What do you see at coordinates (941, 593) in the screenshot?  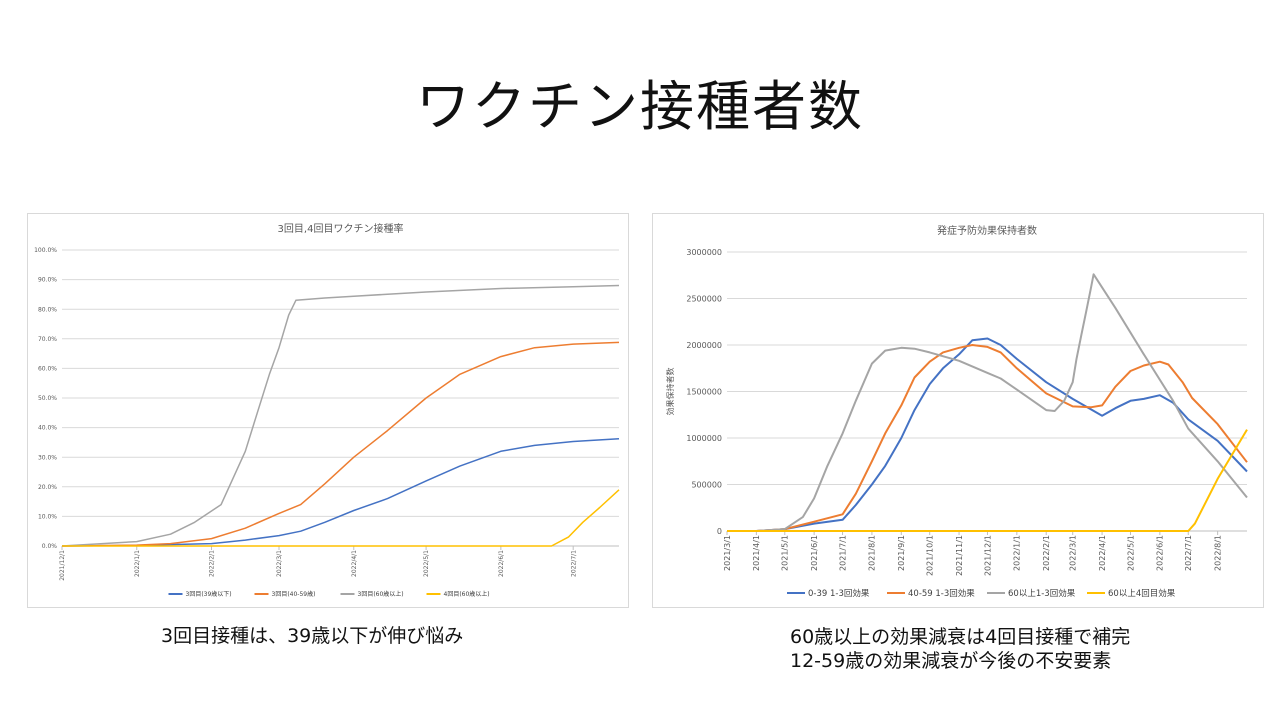 I see `legend-label: 40-59 1-3回効果` at bounding box center [941, 593].